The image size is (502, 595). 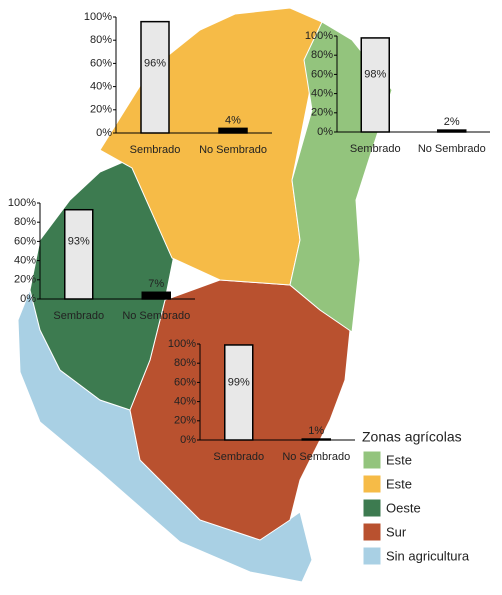 What do you see at coordinates (233, 120) in the screenshot?
I see `value-label: 4%` at bounding box center [233, 120].